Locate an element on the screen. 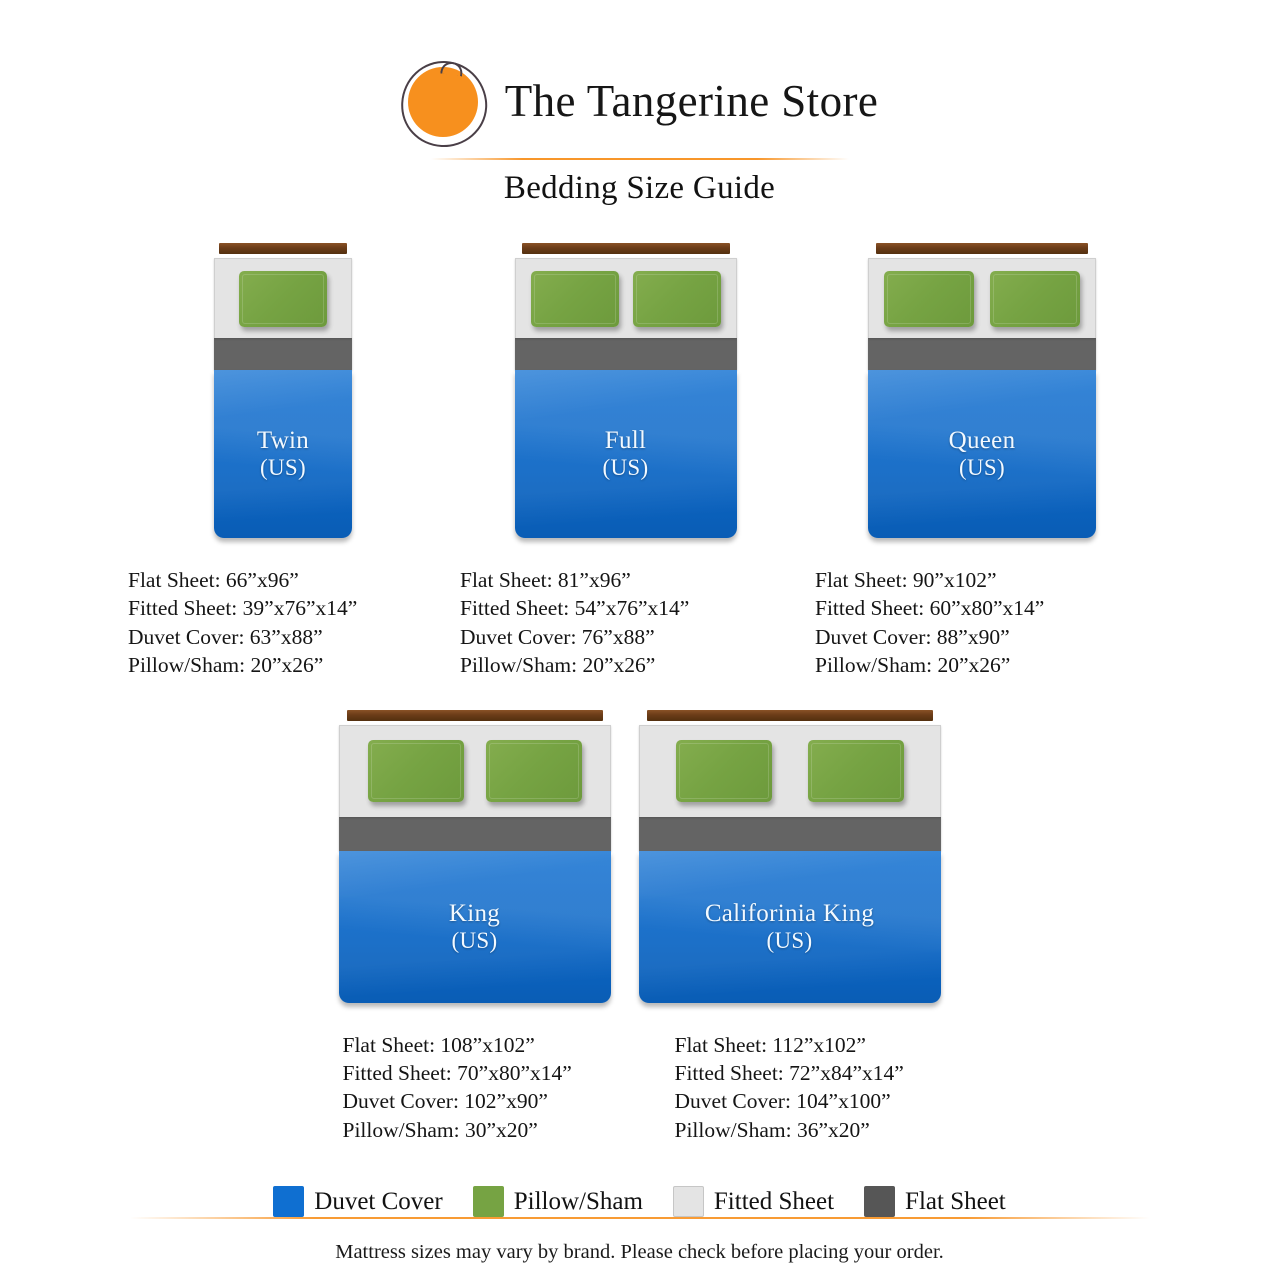 Image resolution: width=1279 pixels, height=1280 pixels. legend-item: Flat Sheet is located at coordinates (935, 1201).